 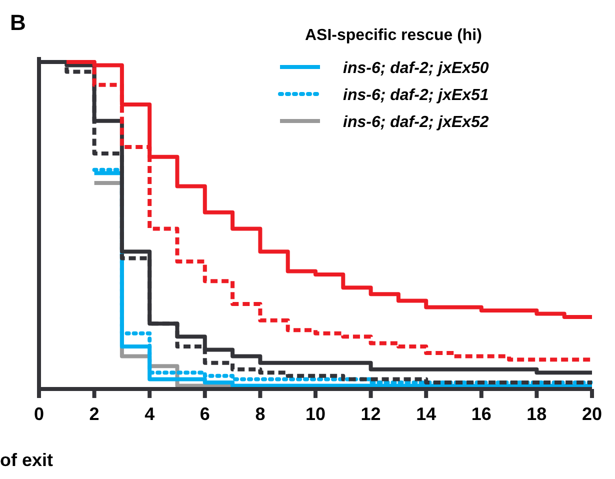 I want to click on x-tick-label: 6, so click(x=205, y=414).